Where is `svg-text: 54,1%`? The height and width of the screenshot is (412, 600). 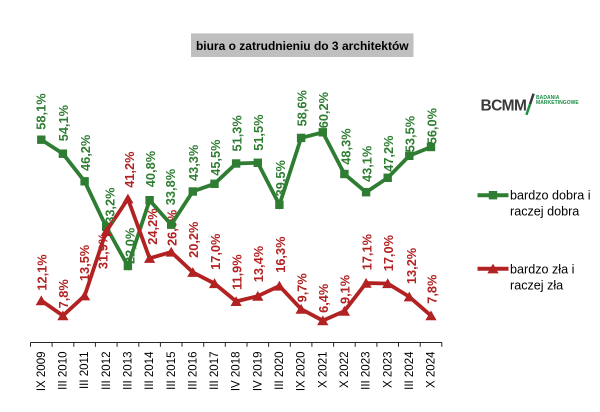
svg-text: 54,1% is located at coordinates (63, 122).